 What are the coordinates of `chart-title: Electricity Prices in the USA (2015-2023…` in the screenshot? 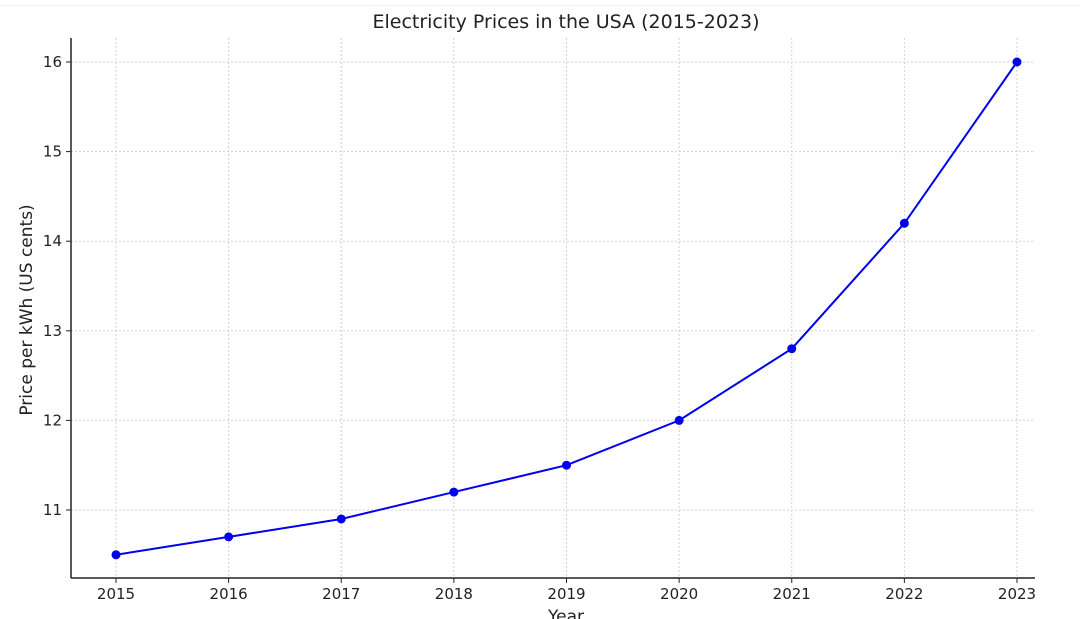 It's located at (565, 22).